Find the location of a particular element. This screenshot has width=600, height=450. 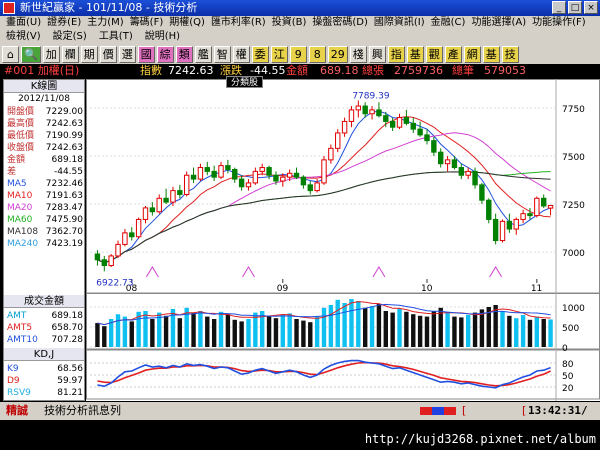

menu-item: 國際資訊(I) is located at coordinates (399, 22).